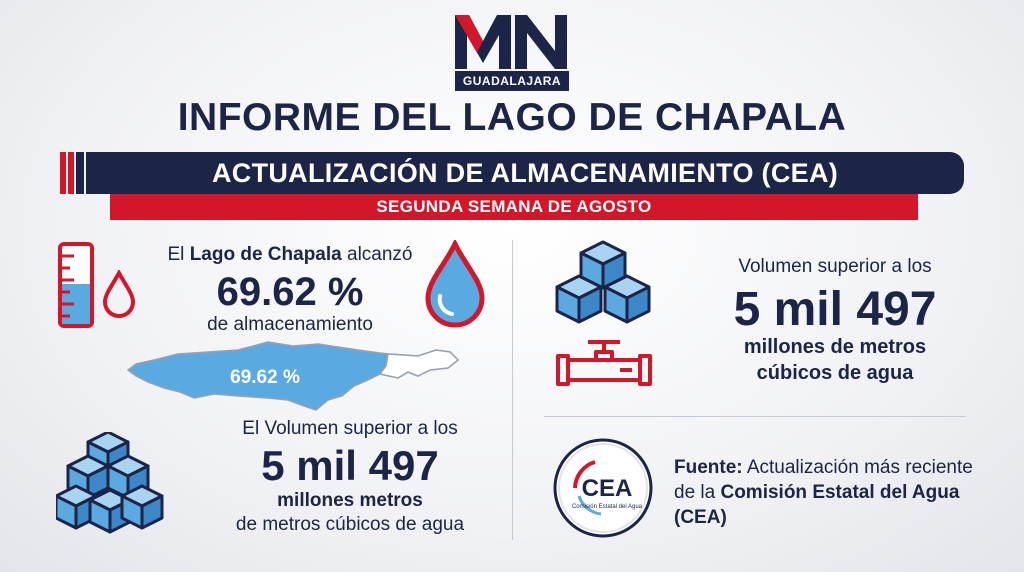 The height and width of the screenshot is (572, 1024). I want to click on page-title: INFORME DEL LAGO DE CHAPALA, so click(512, 117).